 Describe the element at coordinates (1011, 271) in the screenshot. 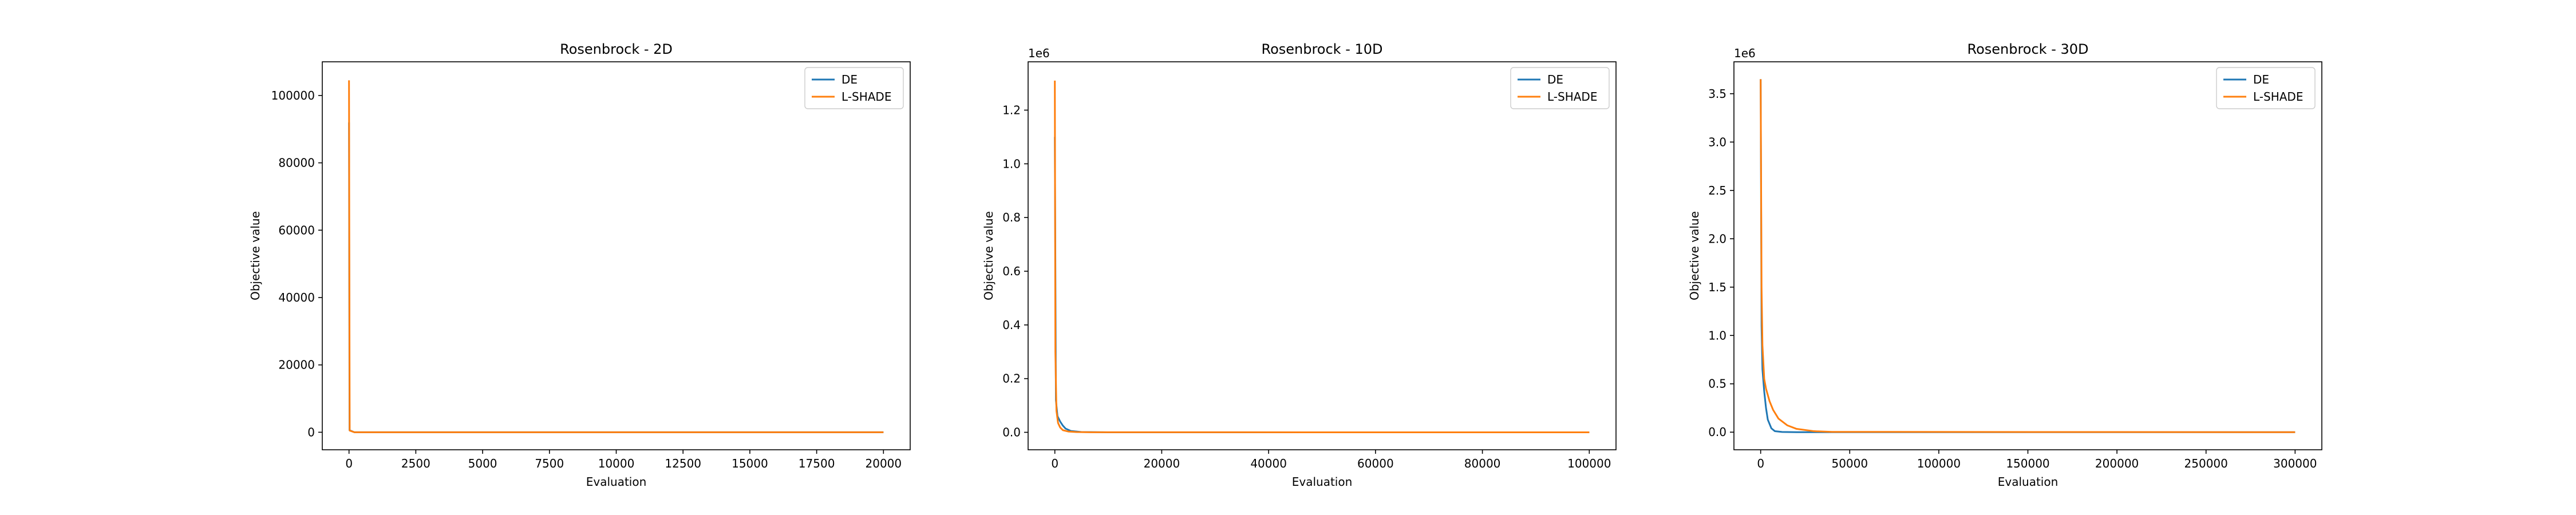

I see `y-tick-label: 0.6` at that location.